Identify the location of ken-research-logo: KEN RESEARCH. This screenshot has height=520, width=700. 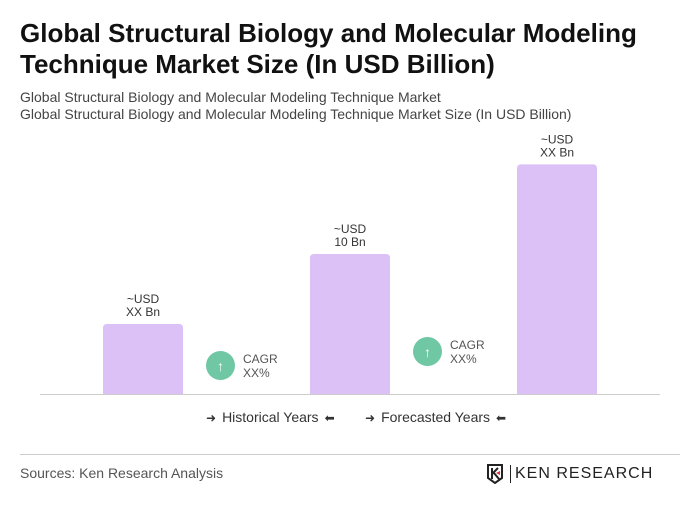
(569, 474).